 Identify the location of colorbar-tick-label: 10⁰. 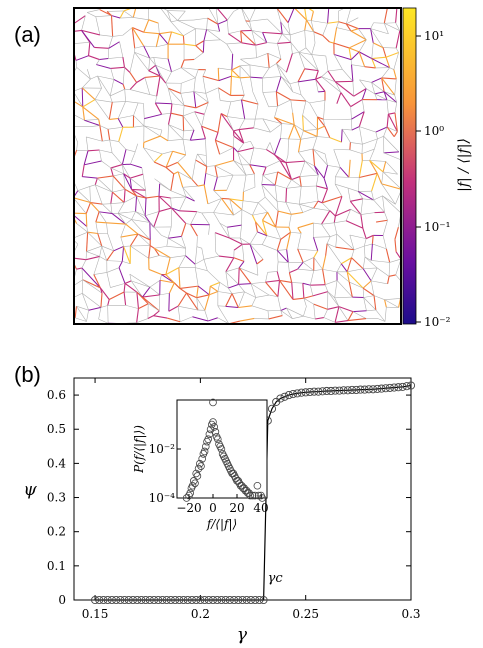
(434, 131).